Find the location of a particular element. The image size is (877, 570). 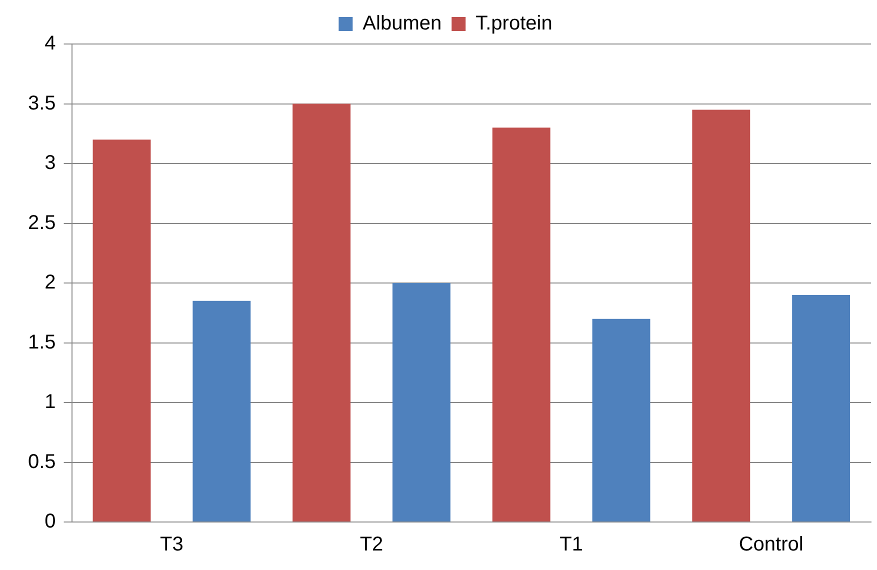

y-tick-label: 1 is located at coordinates (50, 402).